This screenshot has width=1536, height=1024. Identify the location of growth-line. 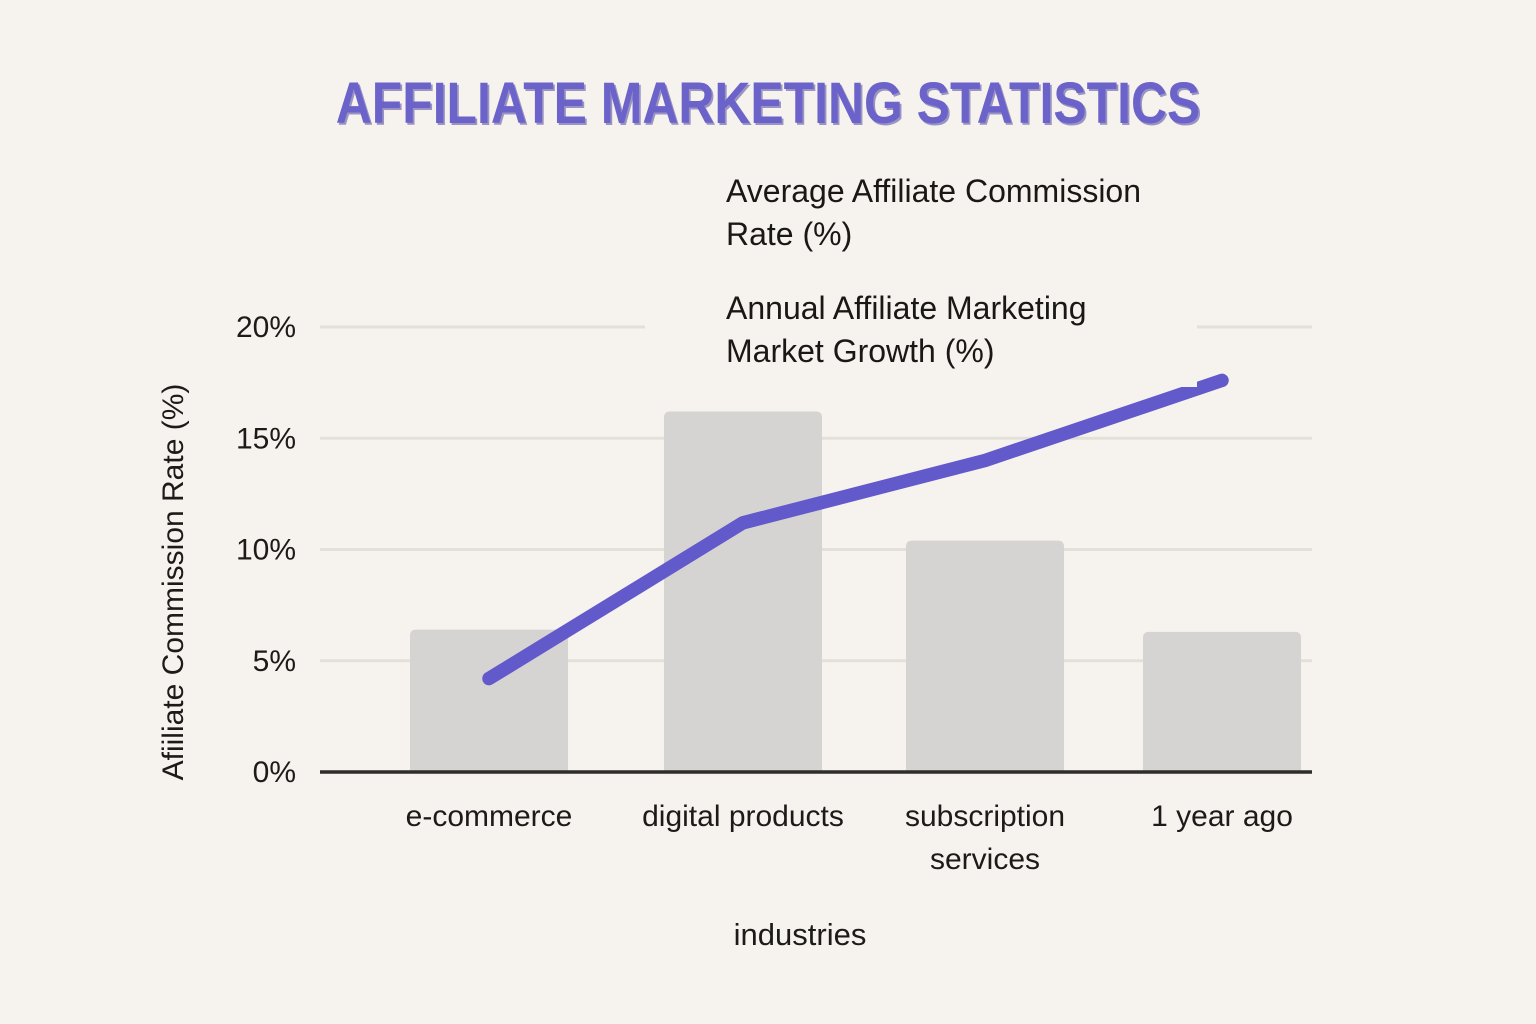
(855, 529).